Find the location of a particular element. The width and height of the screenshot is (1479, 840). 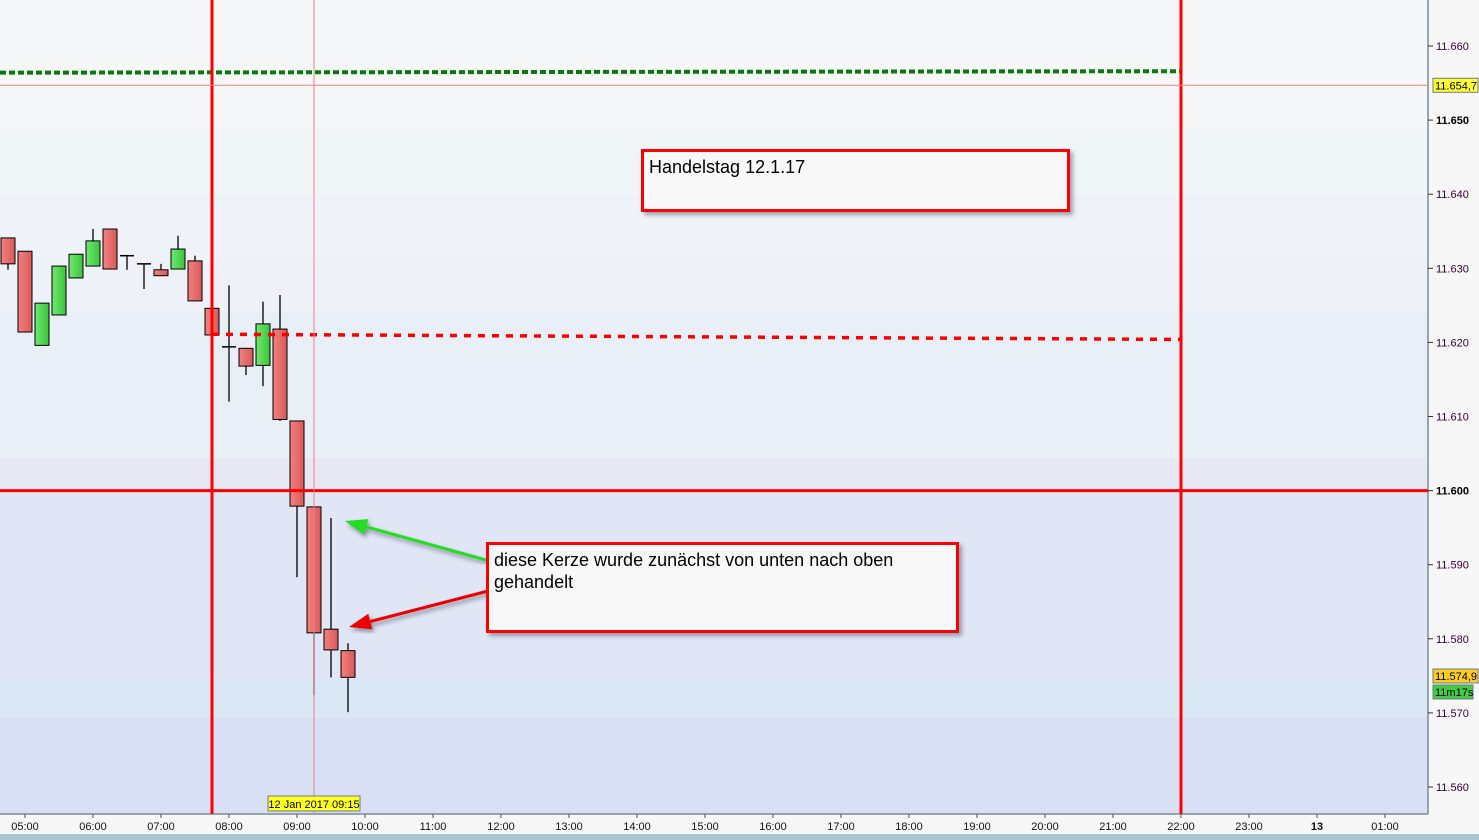

countdown-label-bg is located at coordinates (1453, 692).